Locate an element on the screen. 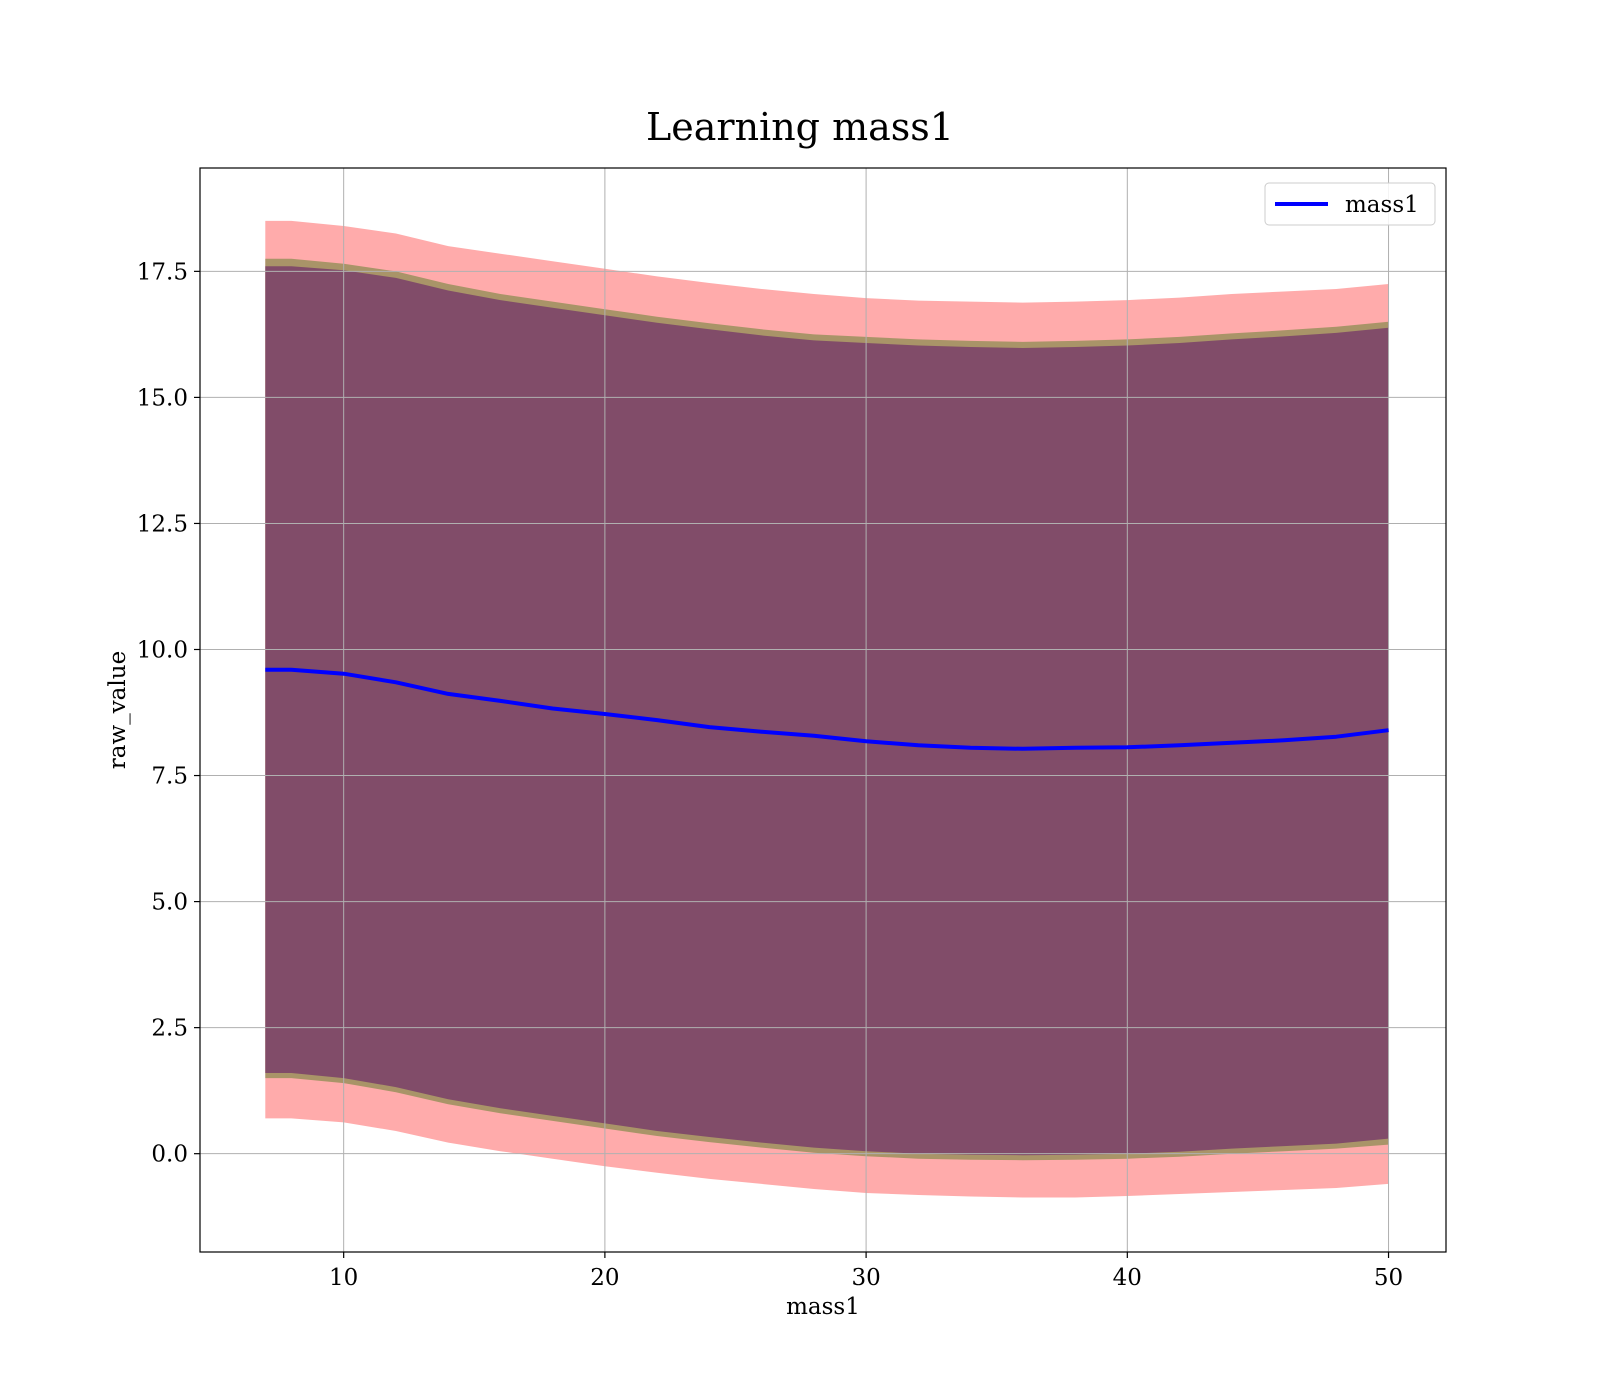  y-axis-label: raw_value is located at coordinates (118, 710).